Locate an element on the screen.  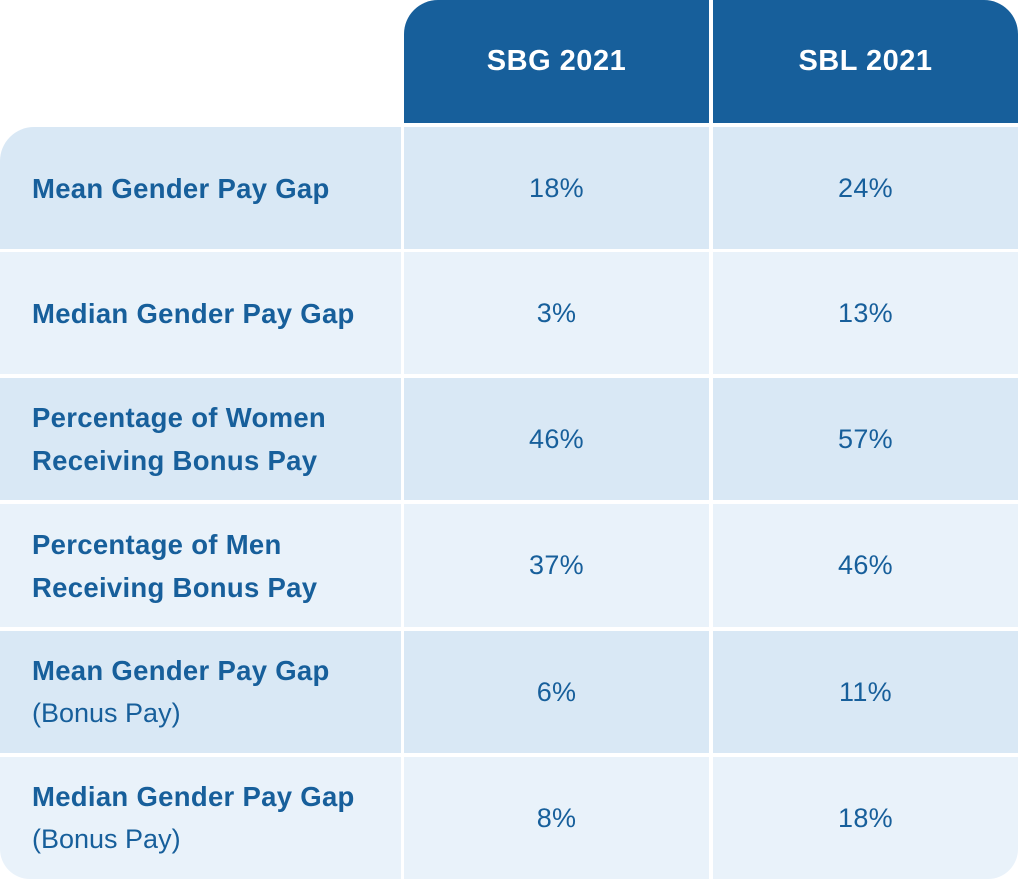
row-label: Percentage of Men Receiving Bonus Pay is located at coordinates (200, 565).